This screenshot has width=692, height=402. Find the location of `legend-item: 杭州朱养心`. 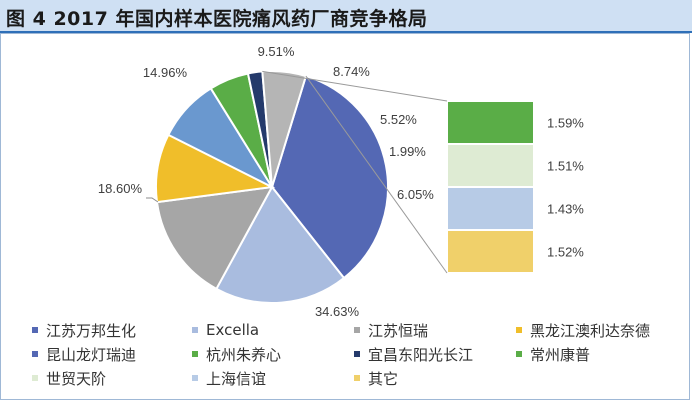

legend-item: 杭州朱养心 is located at coordinates (273, 354).